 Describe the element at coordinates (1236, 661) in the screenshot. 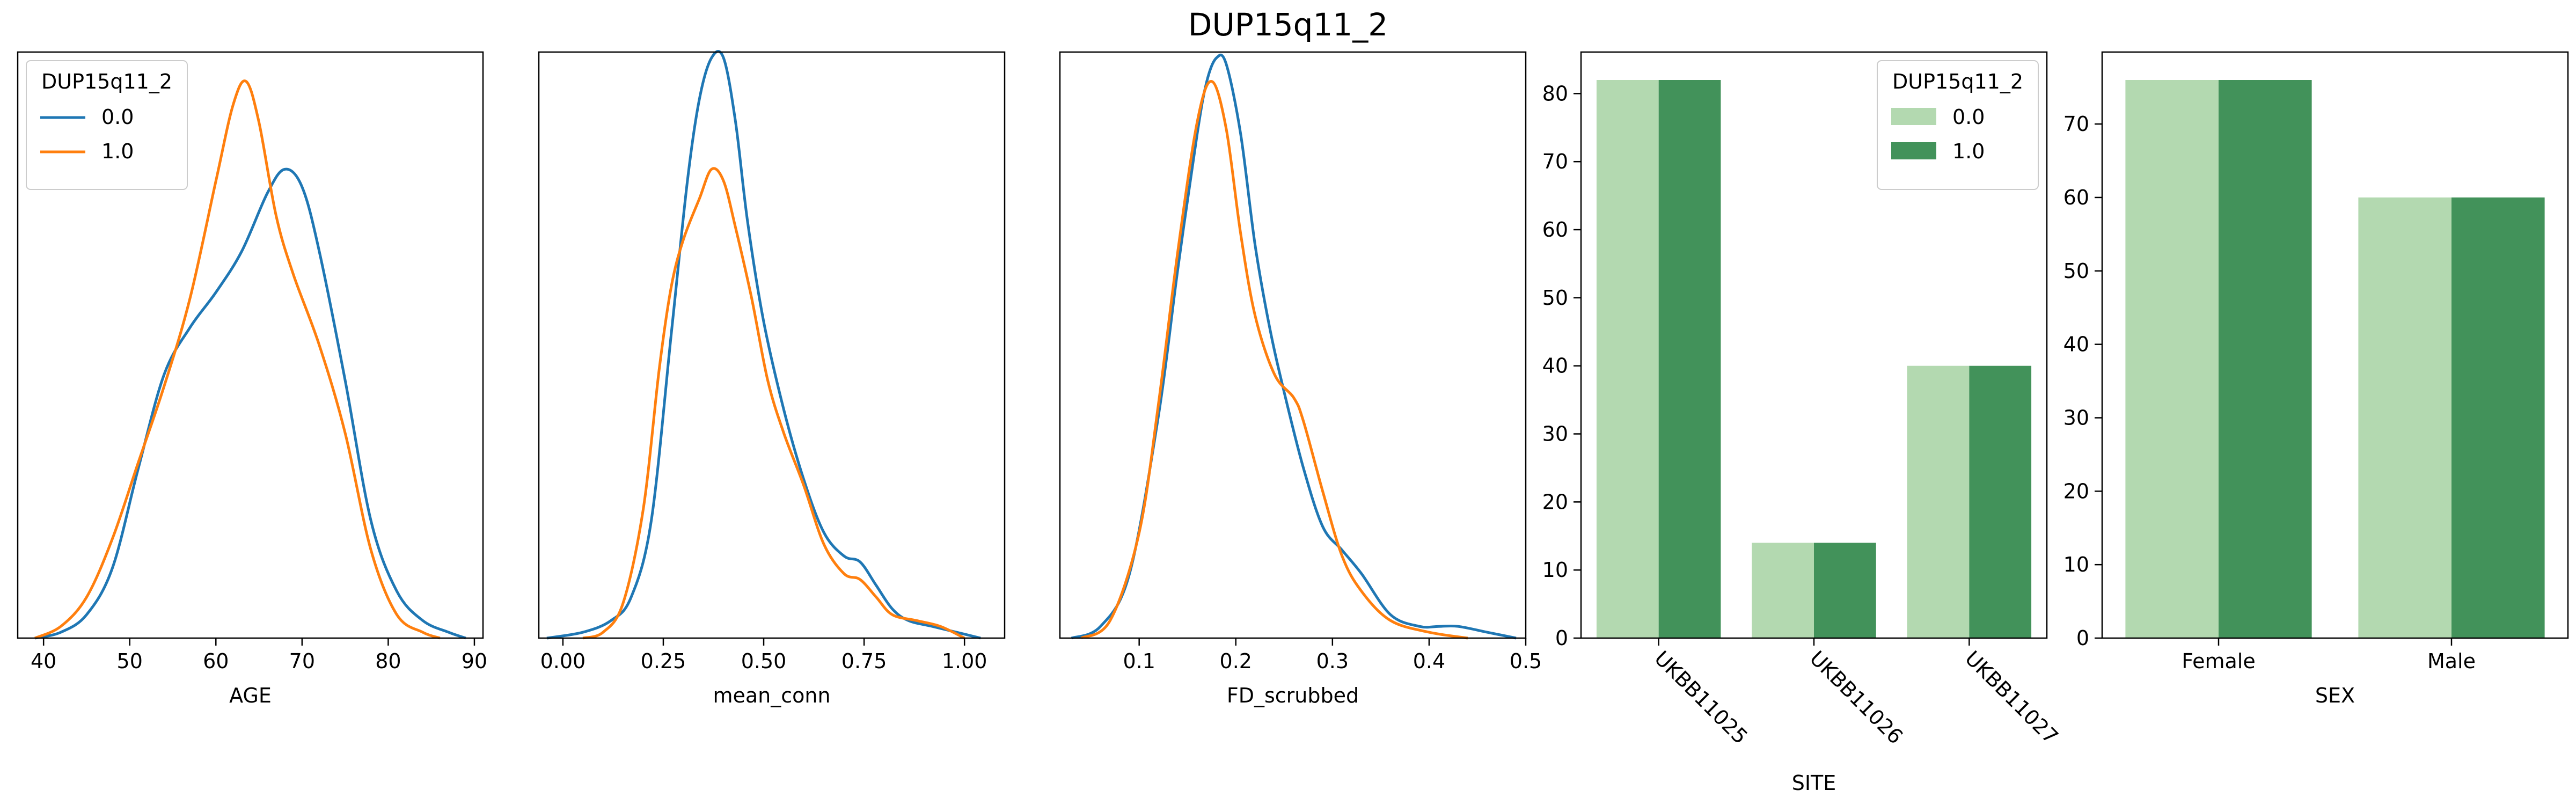

I see `x-tick-label: 0.2` at that location.